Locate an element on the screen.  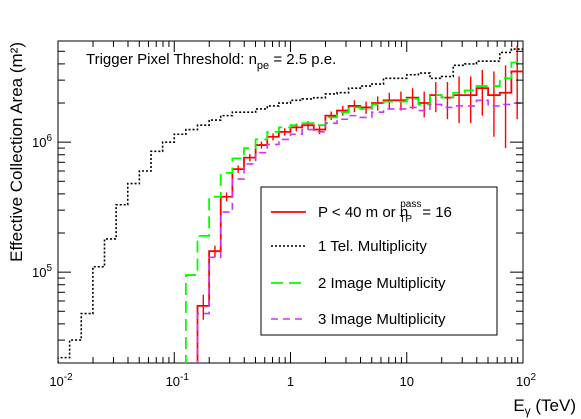
y-axis-label: Effective Collection Area (m²) is located at coordinates (16, 152).